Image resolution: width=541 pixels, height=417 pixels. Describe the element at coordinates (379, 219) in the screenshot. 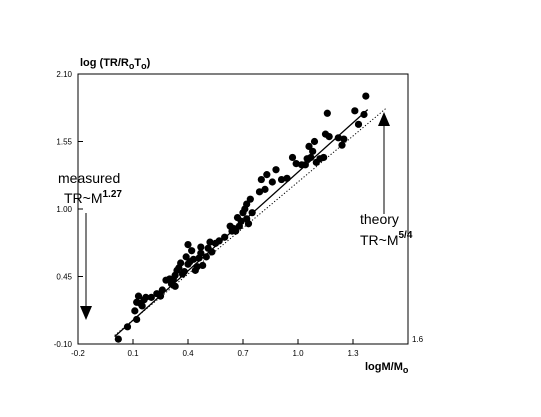

I see `theory-label: theory` at that location.